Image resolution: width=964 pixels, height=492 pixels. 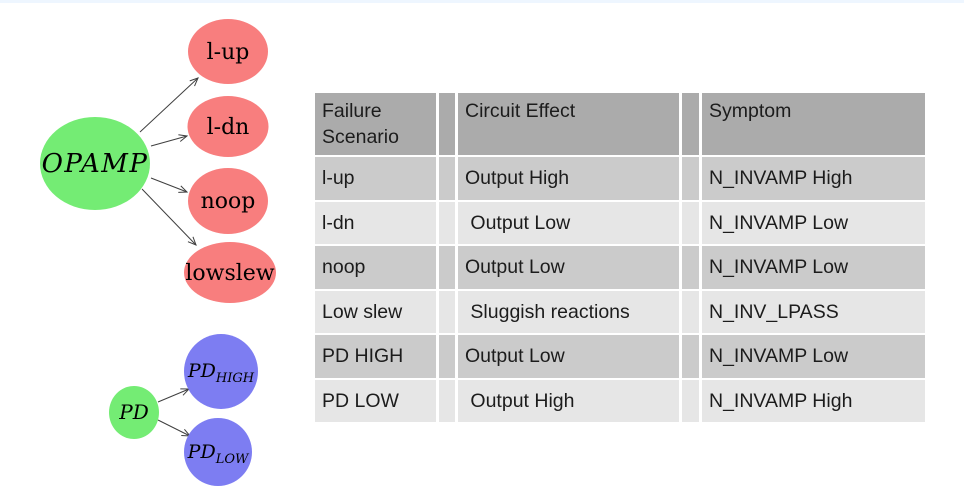 I want to click on edge-opamp-noop, so click(x=169, y=185).